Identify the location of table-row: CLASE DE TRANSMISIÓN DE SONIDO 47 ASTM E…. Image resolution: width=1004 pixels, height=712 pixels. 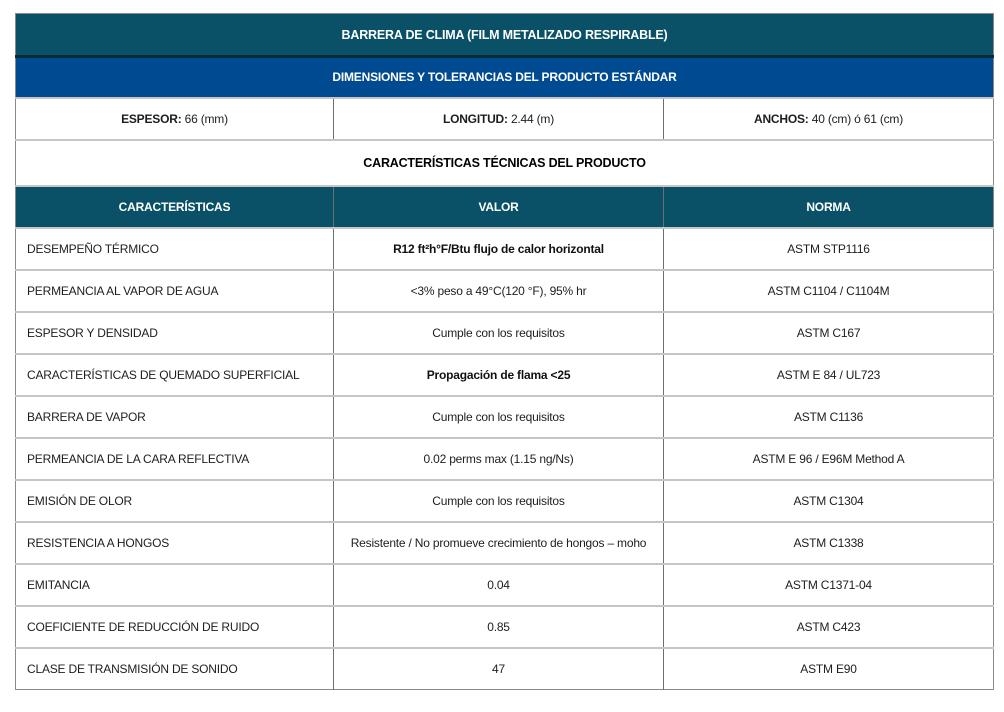
(504, 668).